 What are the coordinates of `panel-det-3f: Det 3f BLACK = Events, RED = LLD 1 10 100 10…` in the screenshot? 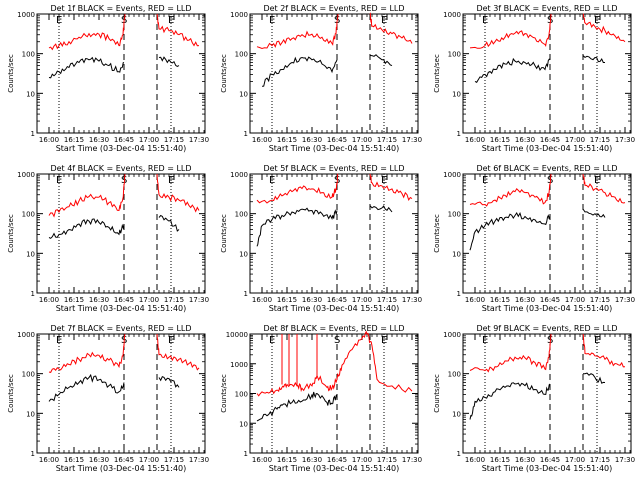 It's located at (534, 78).